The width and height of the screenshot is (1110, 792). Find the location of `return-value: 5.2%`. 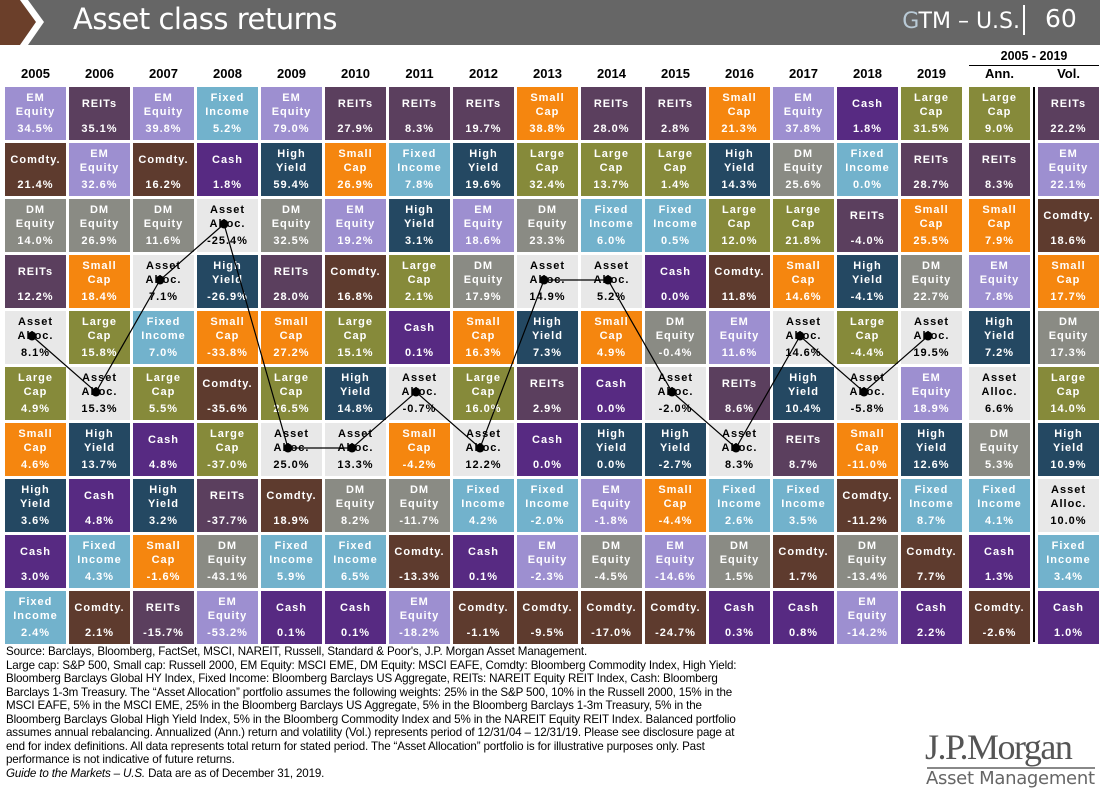

return-value: 5.2% is located at coordinates (611, 297).